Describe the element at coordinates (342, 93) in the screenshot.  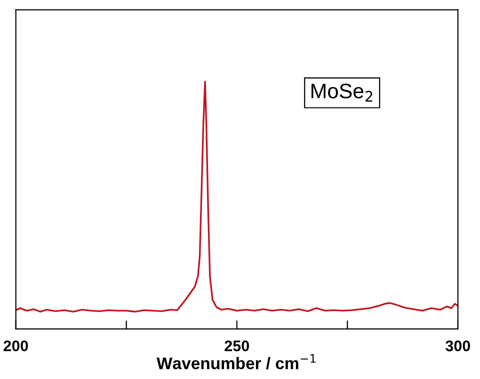
I see `annotation: MoSe$_{2}$` at that location.